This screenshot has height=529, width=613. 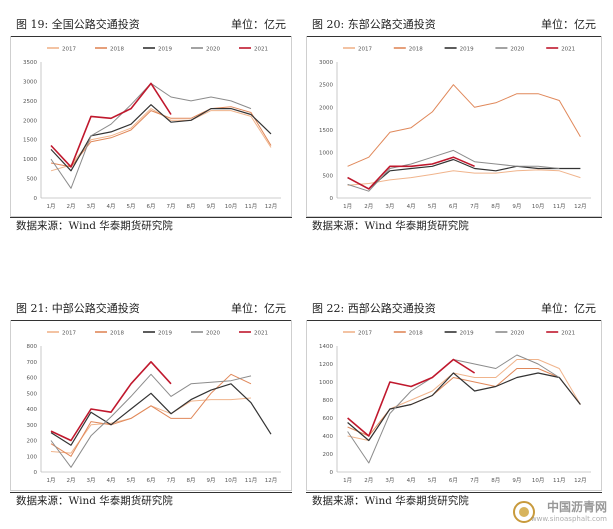 I want to click on y-tick-label: 3500, so click(x=30, y=63).